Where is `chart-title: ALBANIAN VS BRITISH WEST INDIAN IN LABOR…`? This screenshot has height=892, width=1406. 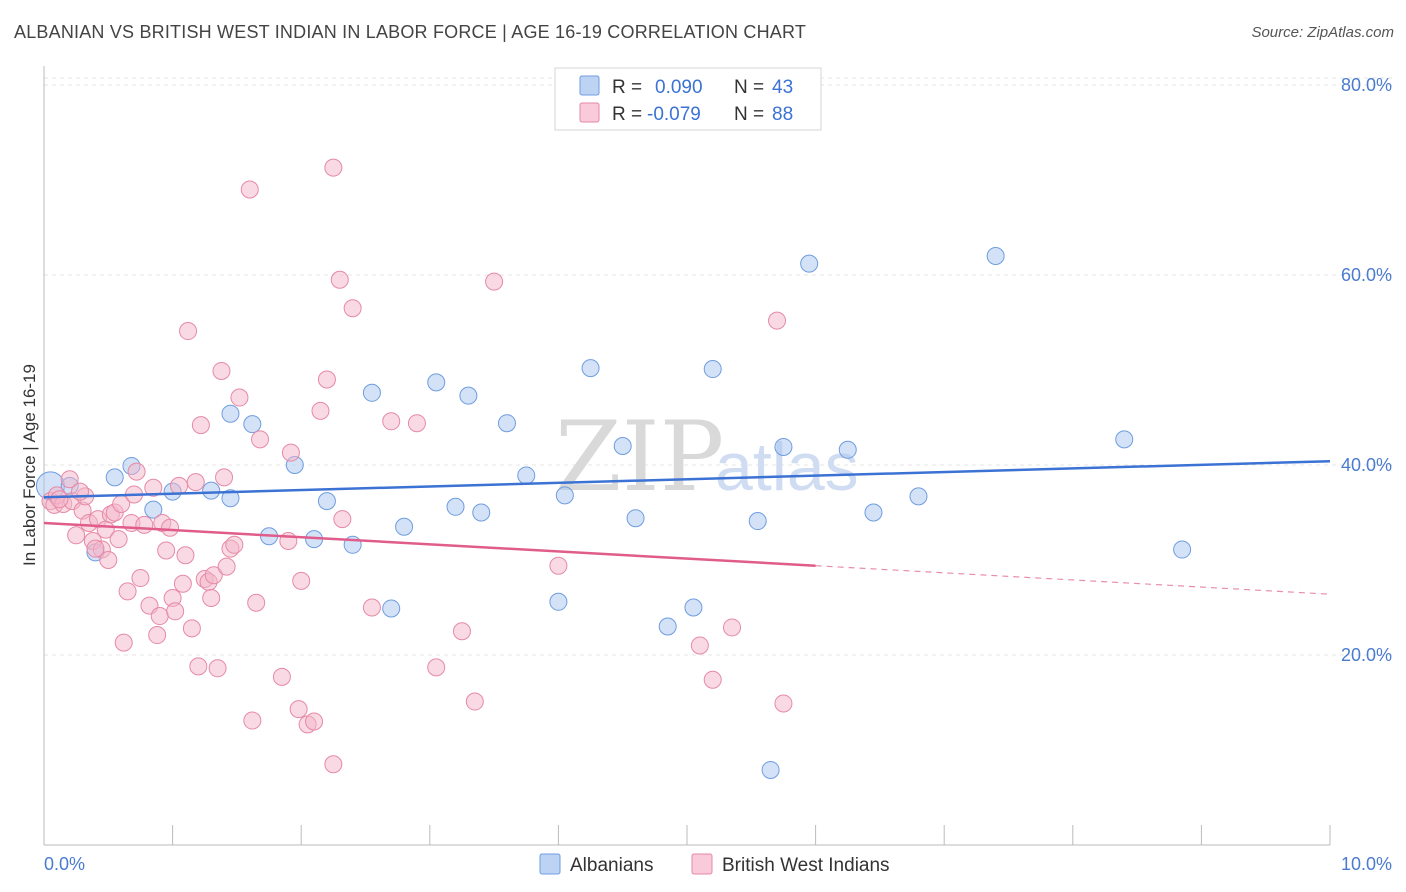
chart-title: ALBANIAN VS BRITISH WEST INDIAN IN LABOR… is located at coordinates (410, 32).